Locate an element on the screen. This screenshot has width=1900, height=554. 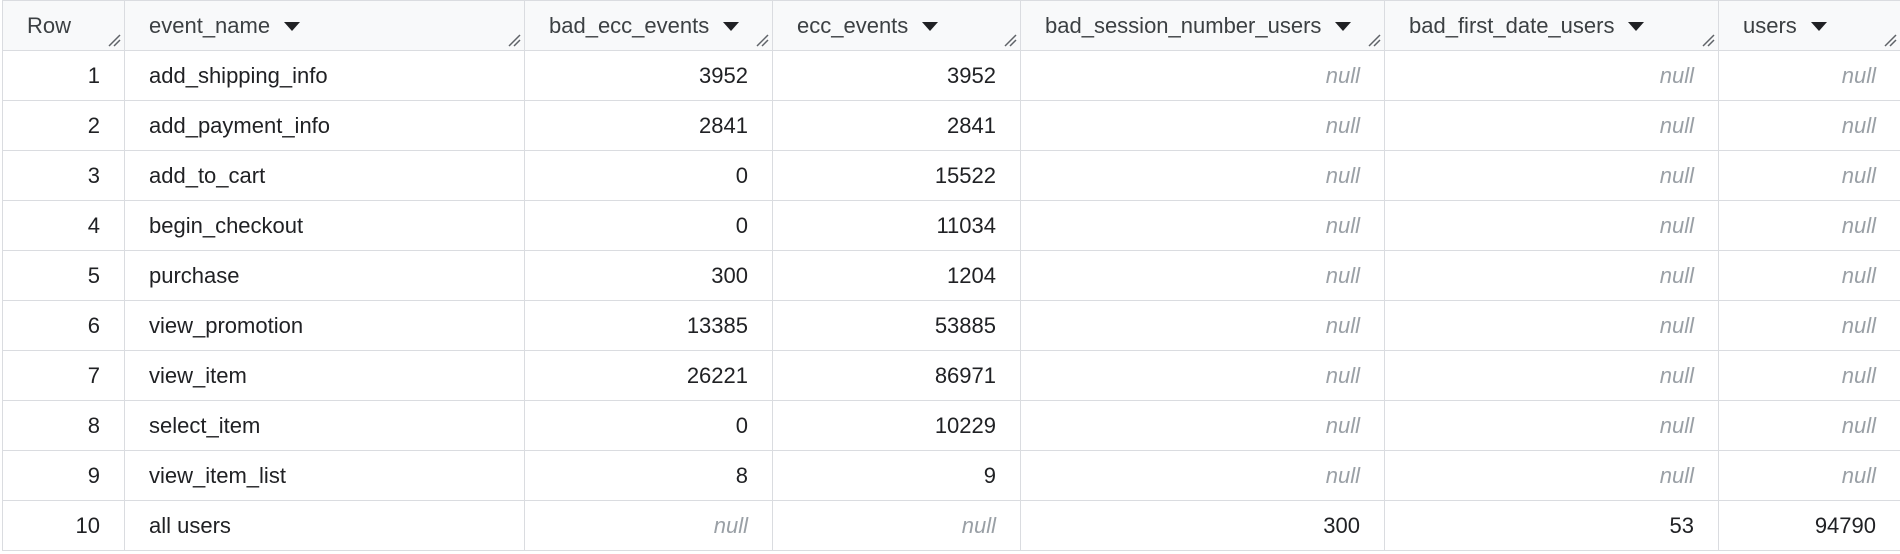
ecc-events-cell: 15522 is located at coordinates (896, 175).